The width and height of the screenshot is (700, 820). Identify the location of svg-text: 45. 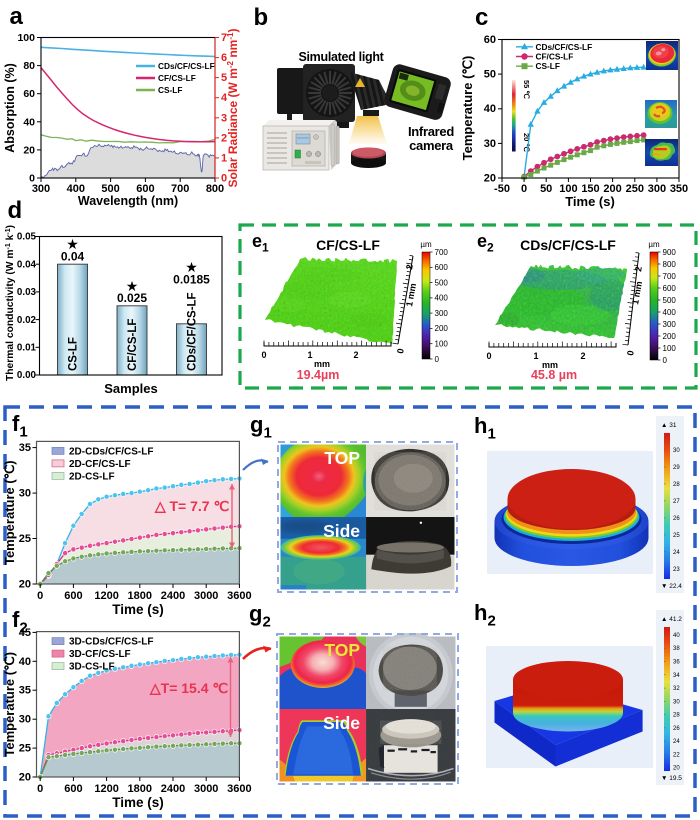
(25, 633).